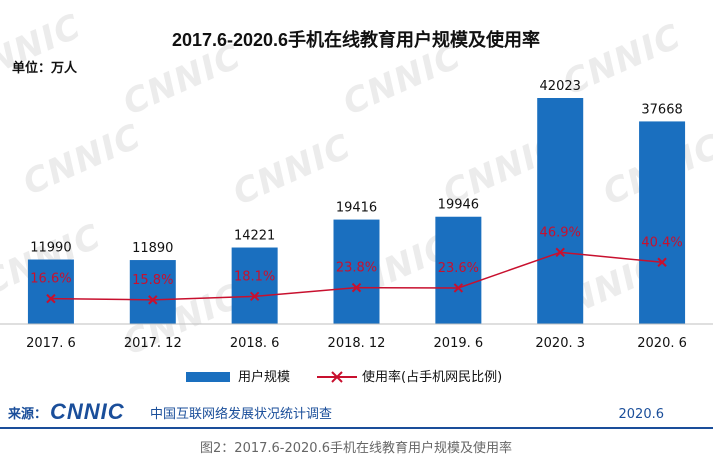  I want to click on source-prefix: 来源：, so click(27, 414).